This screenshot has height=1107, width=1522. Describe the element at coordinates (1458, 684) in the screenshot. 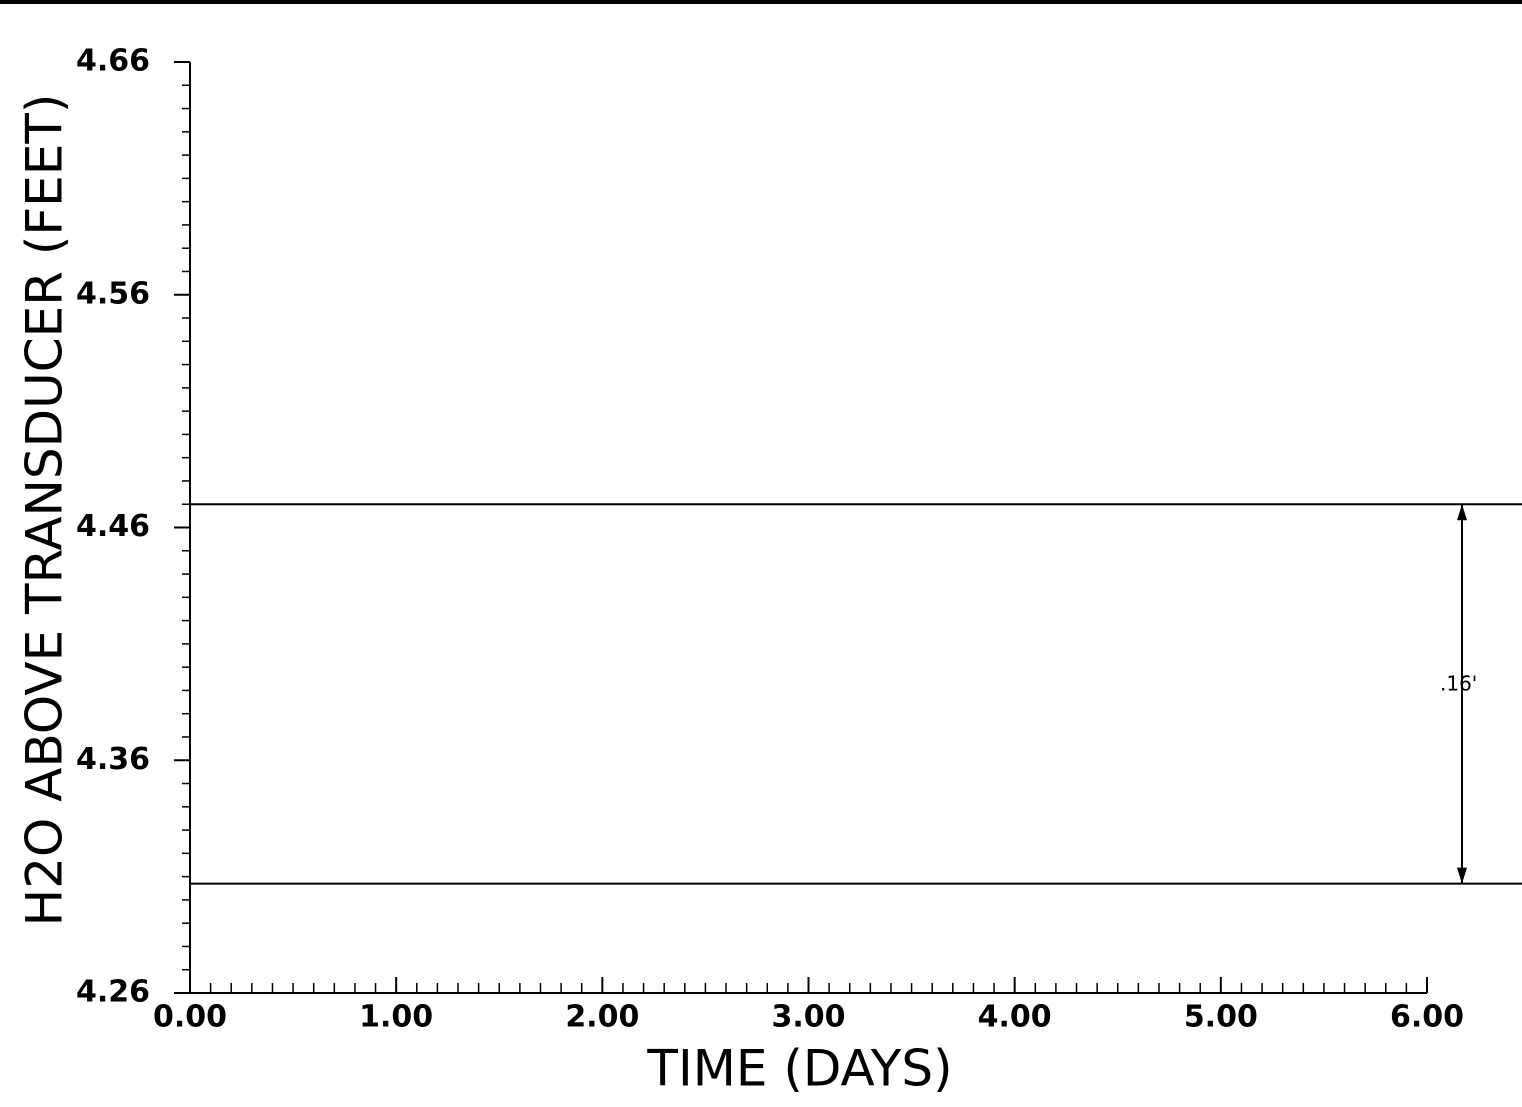

I see `annotation: .16'` at that location.